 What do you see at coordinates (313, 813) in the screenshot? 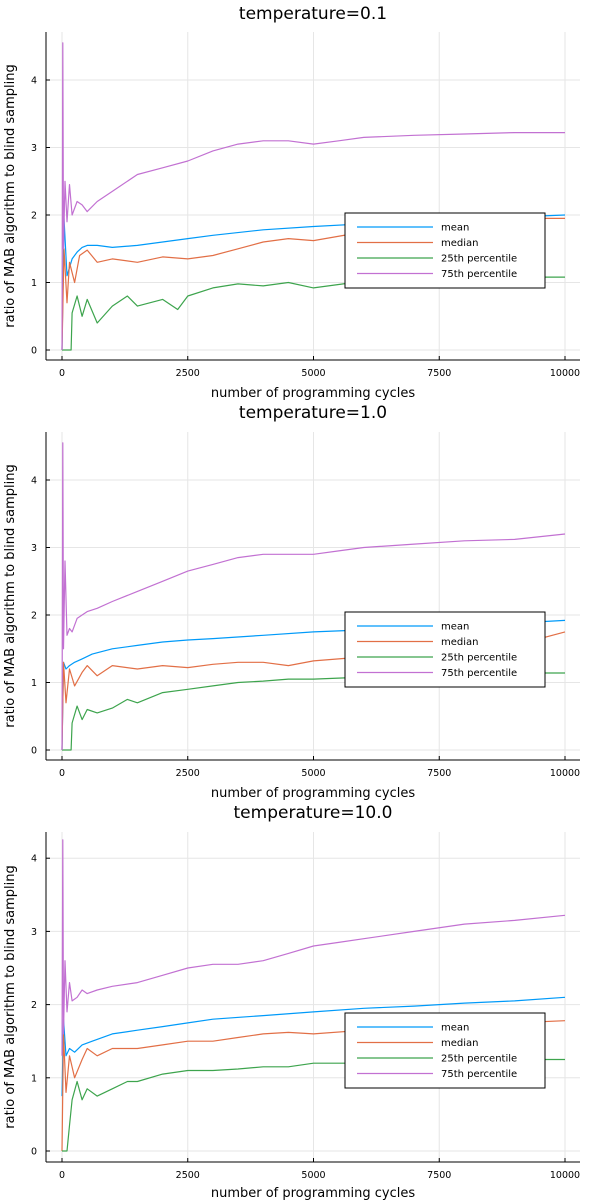
I see `chart-title: temperature=10.0` at bounding box center [313, 813].